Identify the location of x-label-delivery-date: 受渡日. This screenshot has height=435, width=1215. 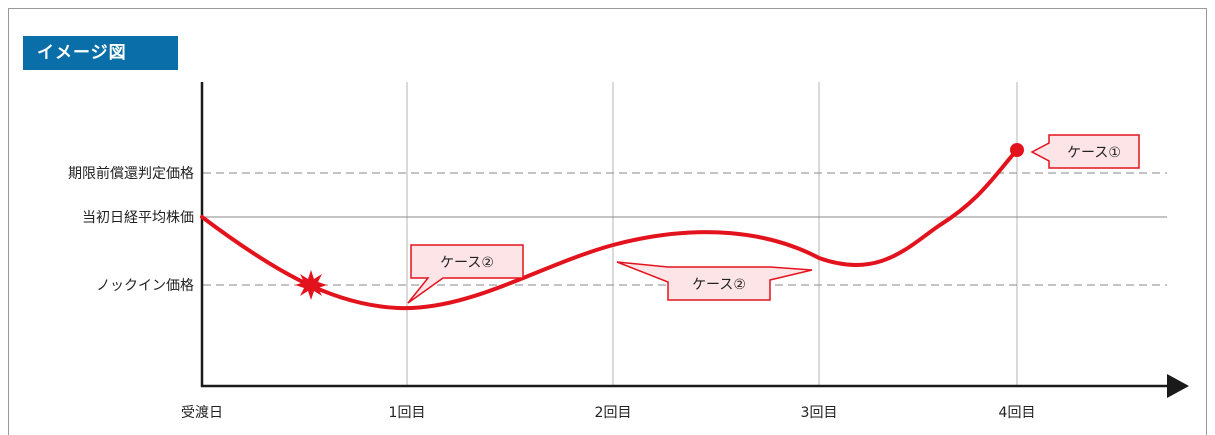
(202, 413).